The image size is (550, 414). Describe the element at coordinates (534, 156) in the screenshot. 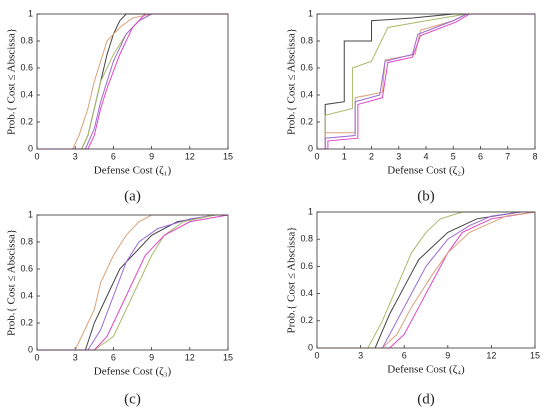

I see `x-tick-label: 8` at that location.